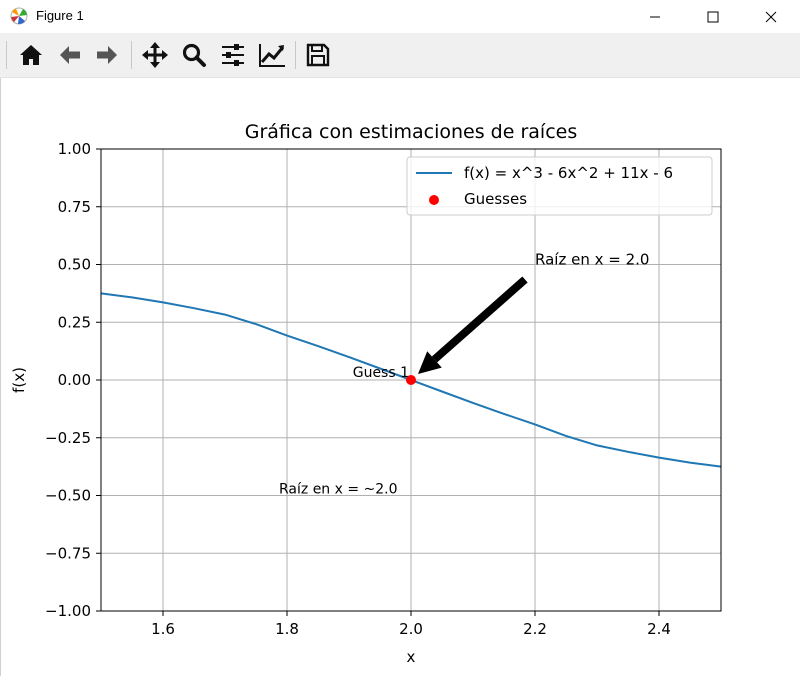 The height and width of the screenshot is (676, 800). I want to click on back-button, so click(70, 55).